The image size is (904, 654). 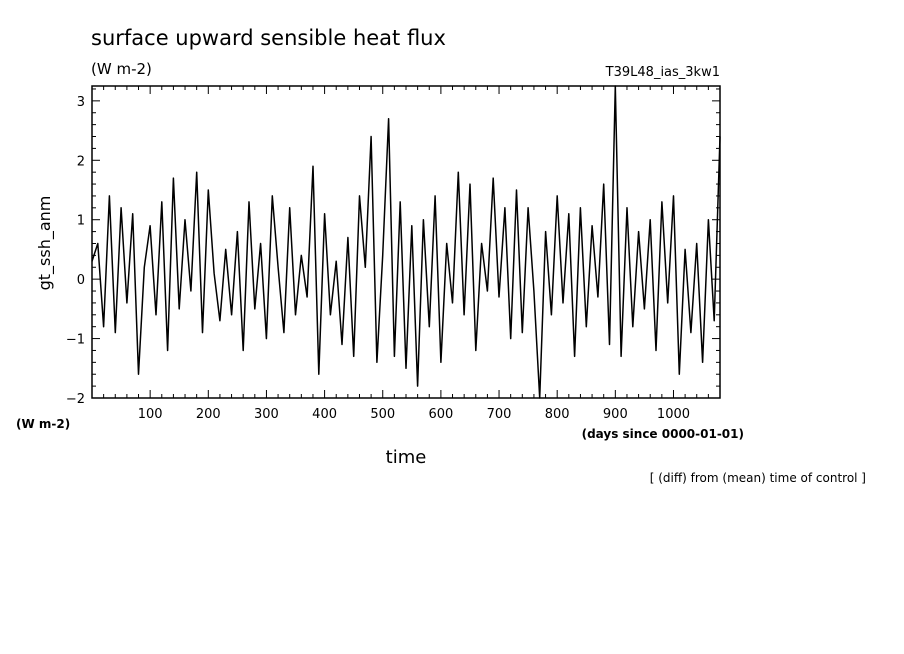 What do you see at coordinates (406, 457) in the screenshot?
I see `x-axis-label: time` at bounding box center [406, 457].